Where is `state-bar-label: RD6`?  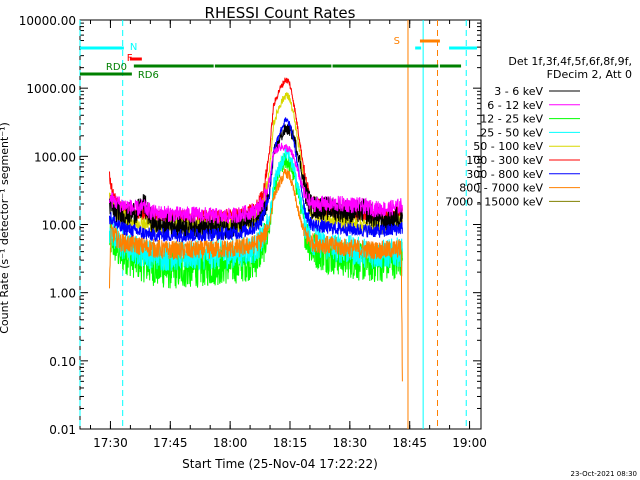
state-bar-label: RD6 is located at coordinates (148, 75).